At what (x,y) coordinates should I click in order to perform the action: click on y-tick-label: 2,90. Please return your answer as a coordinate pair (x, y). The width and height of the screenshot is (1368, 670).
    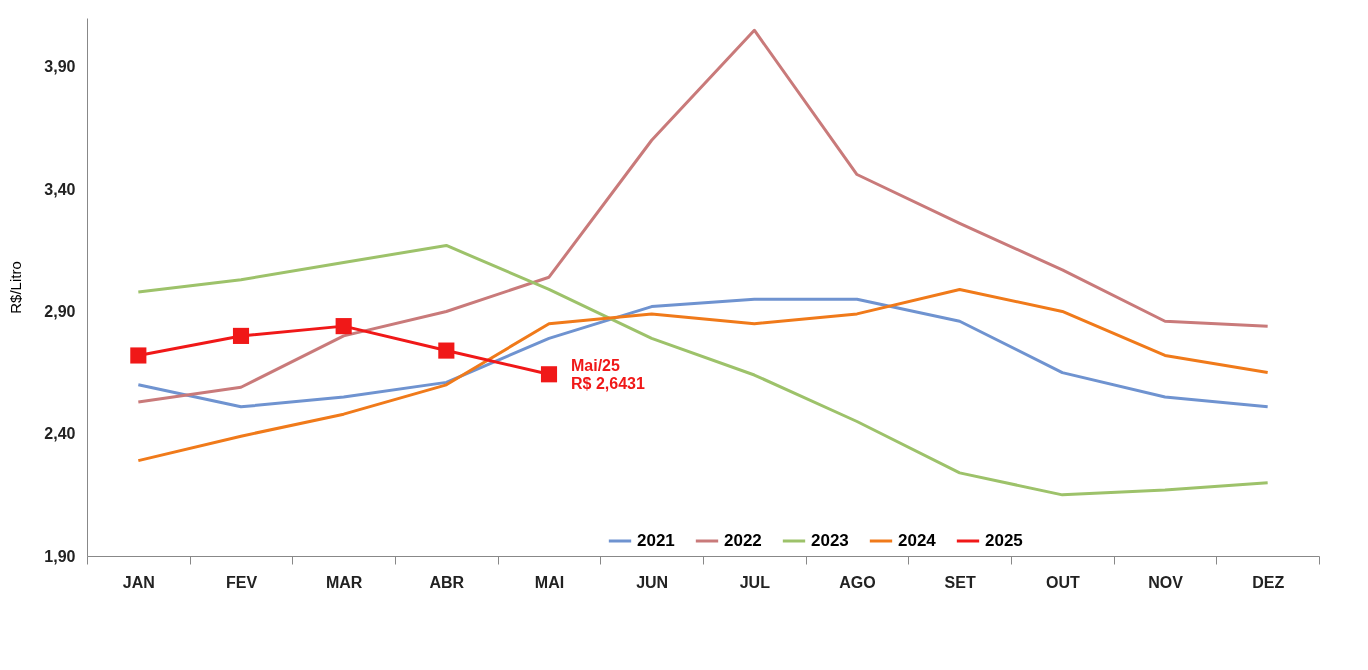
    Looking at the image, I should click on (60, 311).